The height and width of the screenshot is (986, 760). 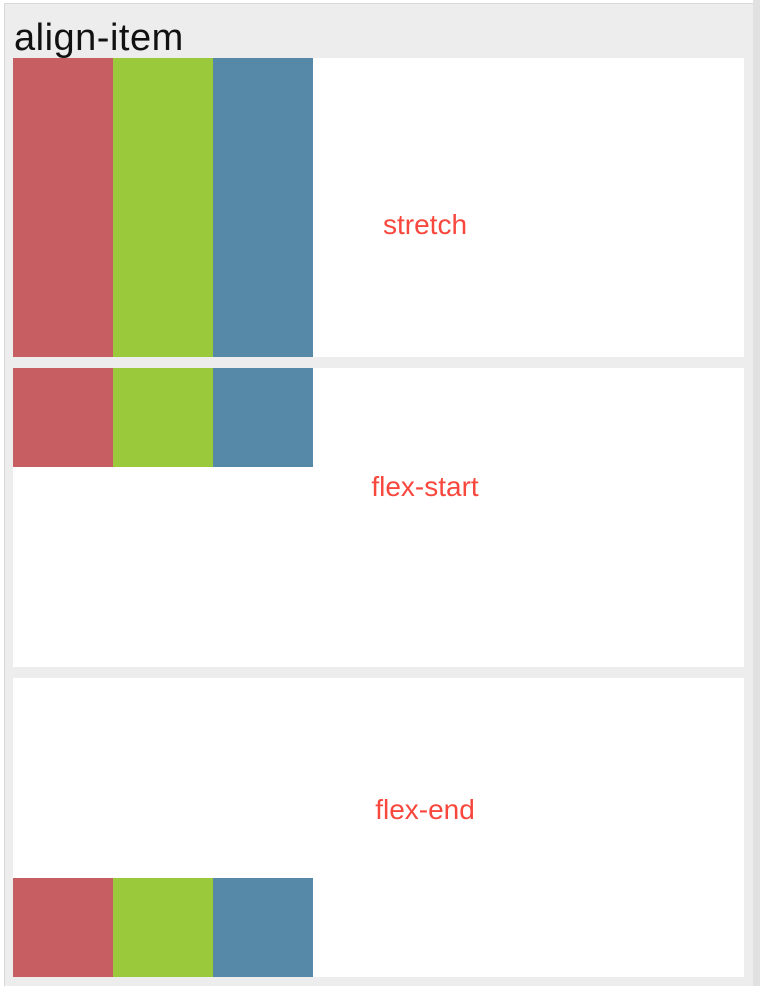 What do you see at coordinates (99, 38) in the screenshot?
I see `page-title: align-item` at bounding box center [99, 38].